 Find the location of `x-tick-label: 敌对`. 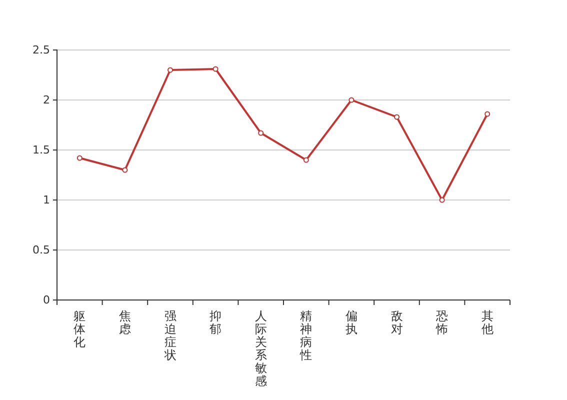

x-tick-label: 敌对 is located at coordinates (396, 322).